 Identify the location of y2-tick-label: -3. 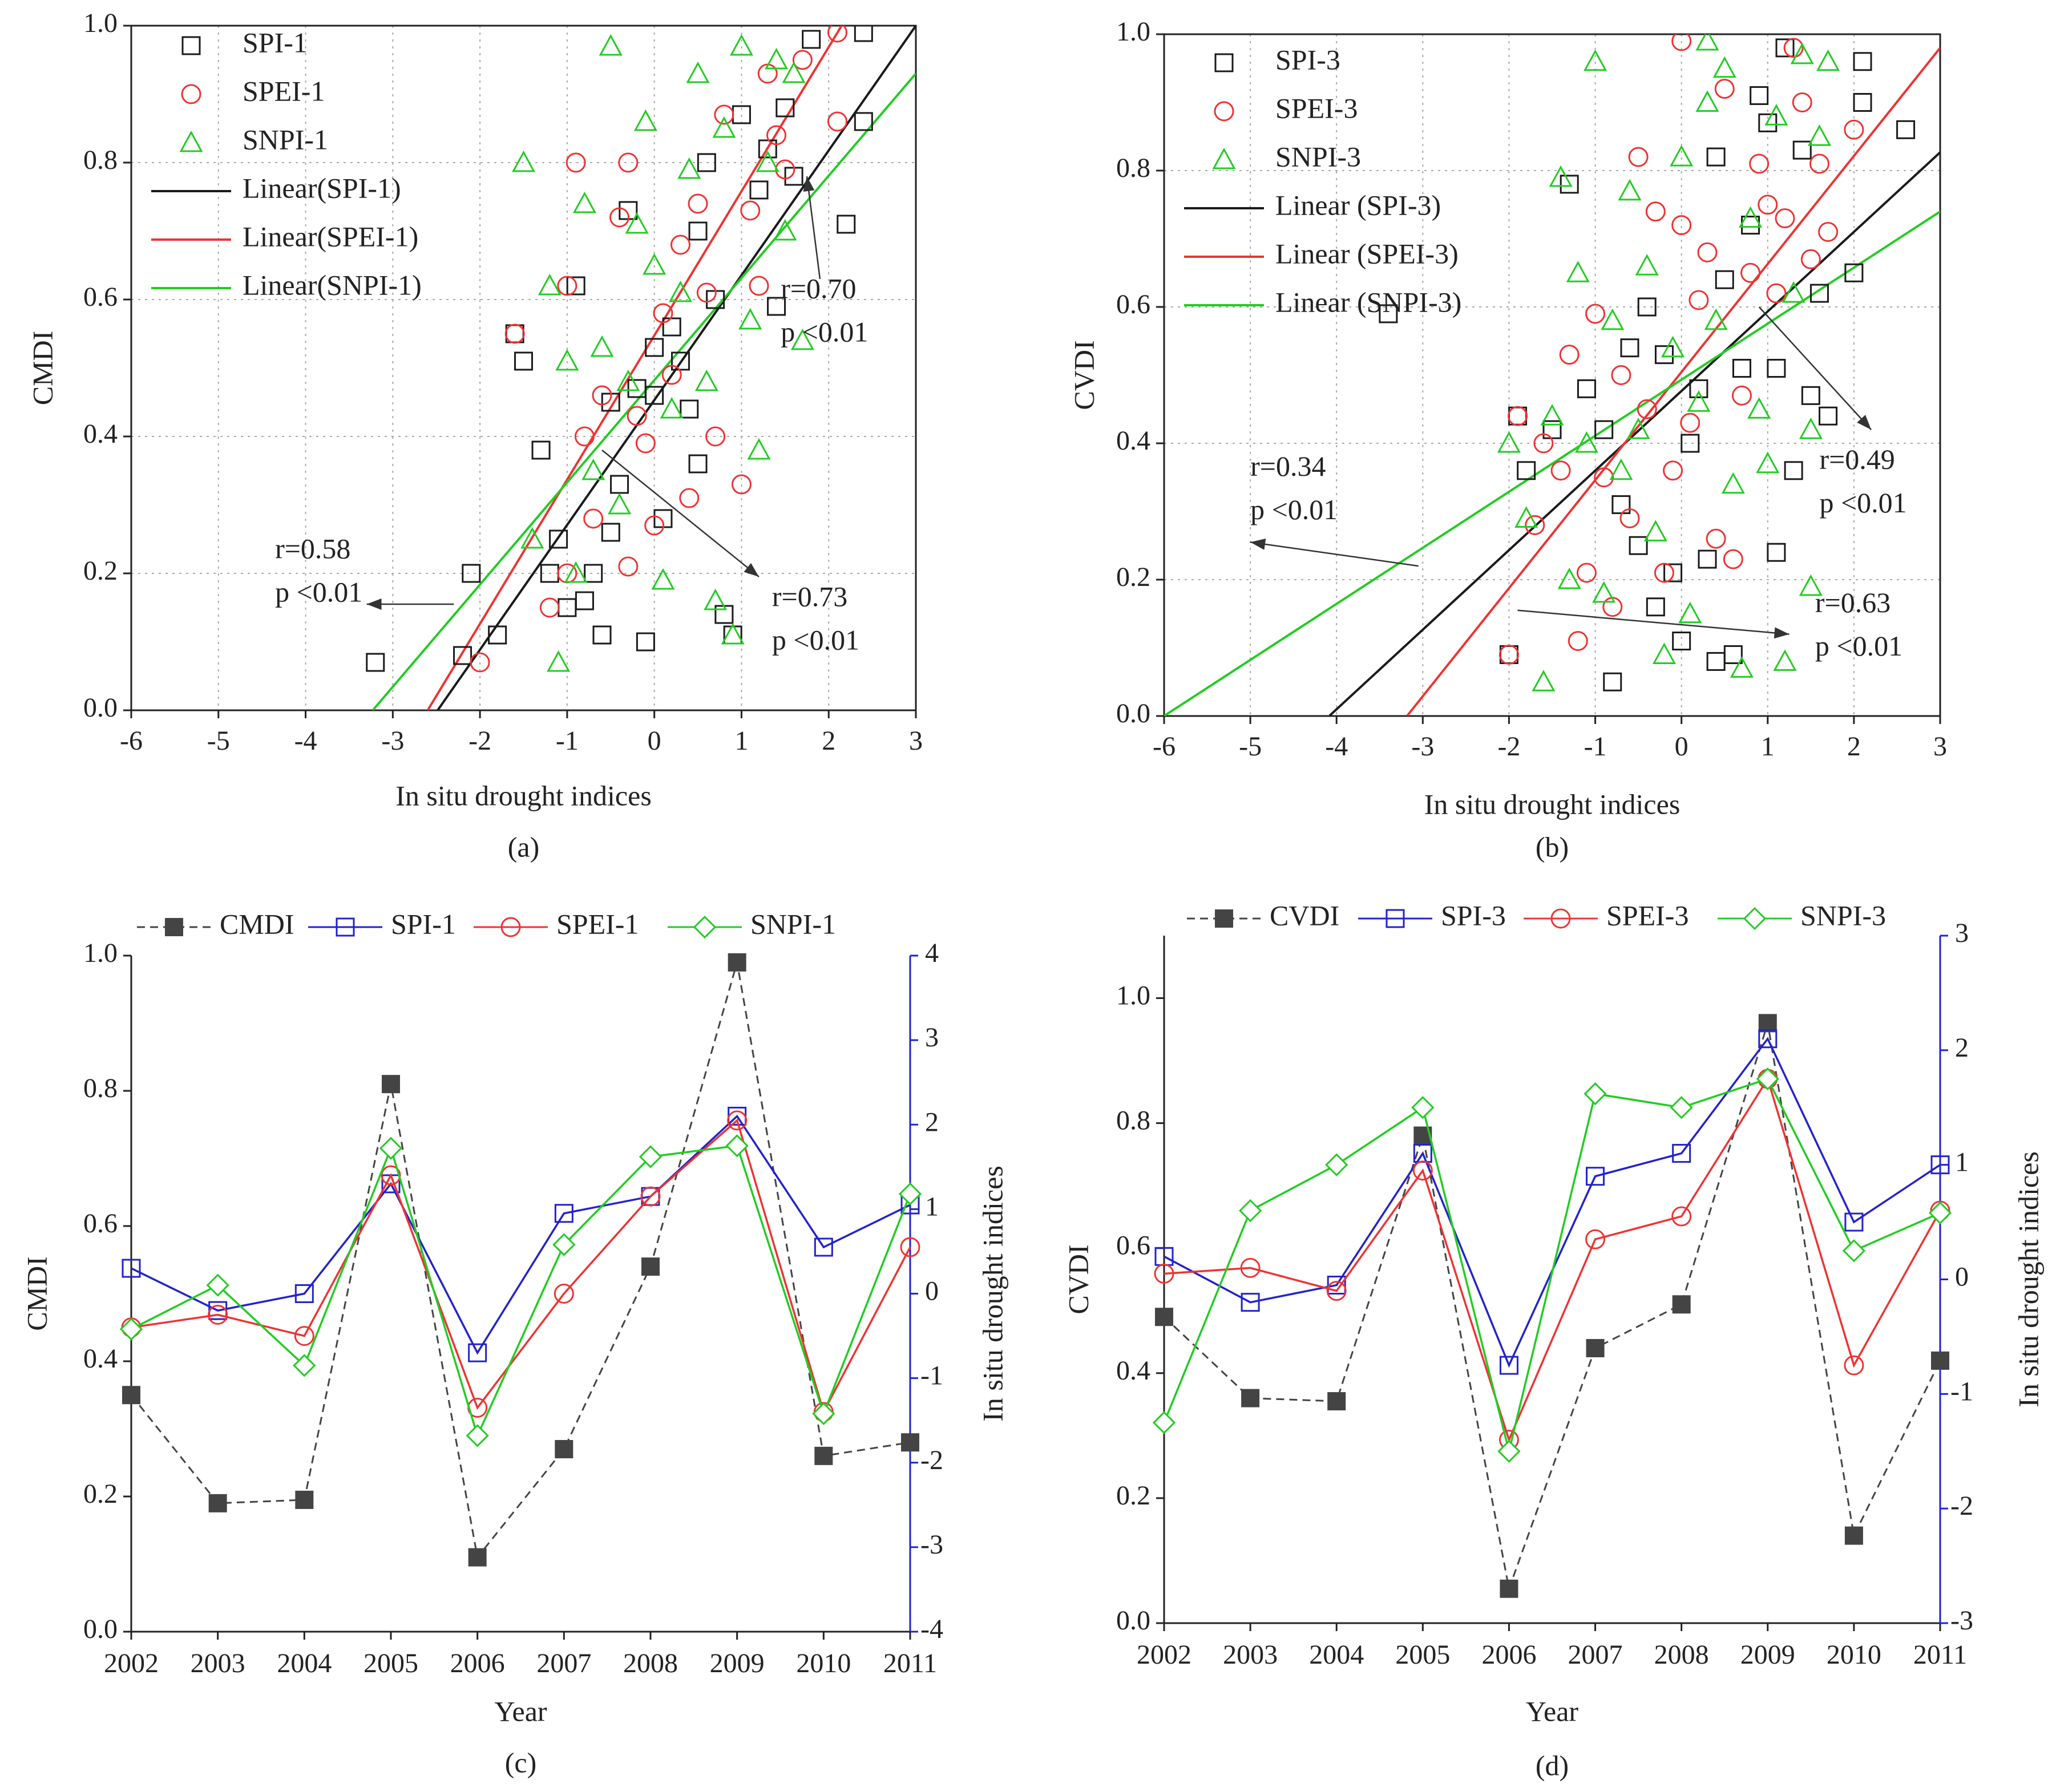
(1962, 1620).